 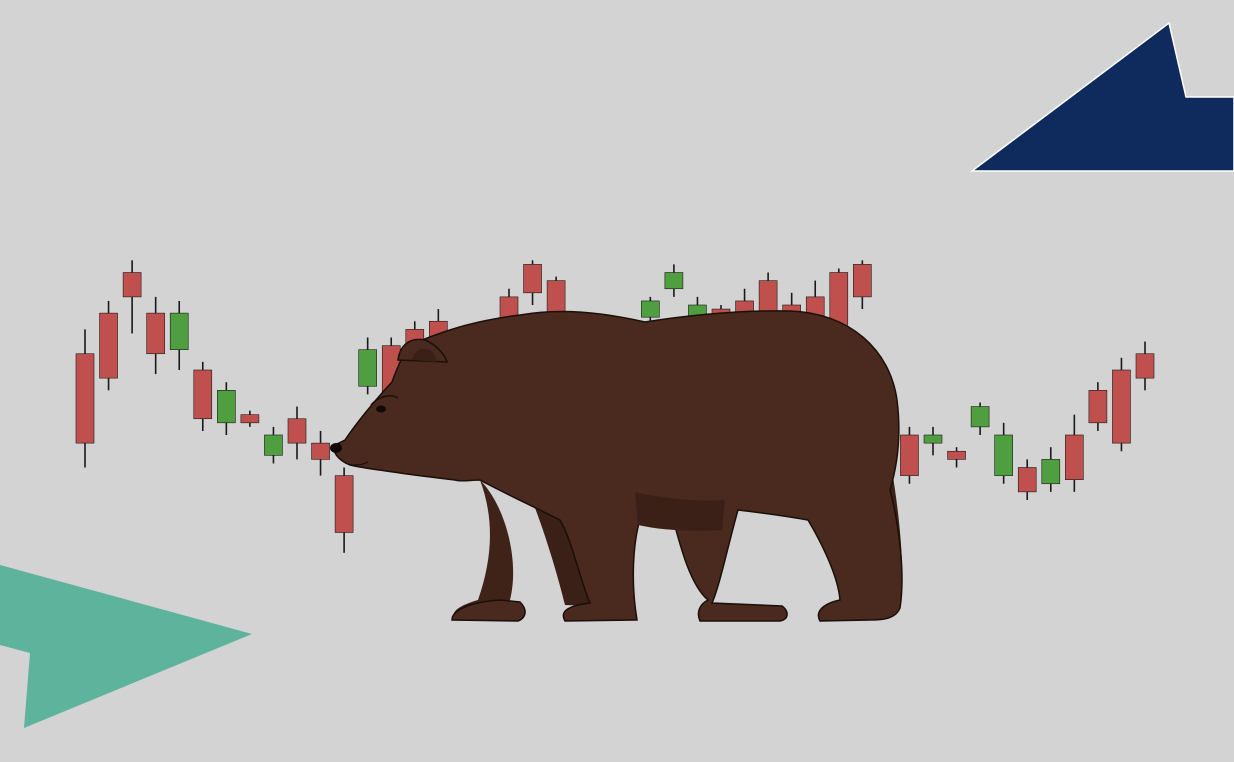 I want to click on bear-nose, so click(x=336, y=448).